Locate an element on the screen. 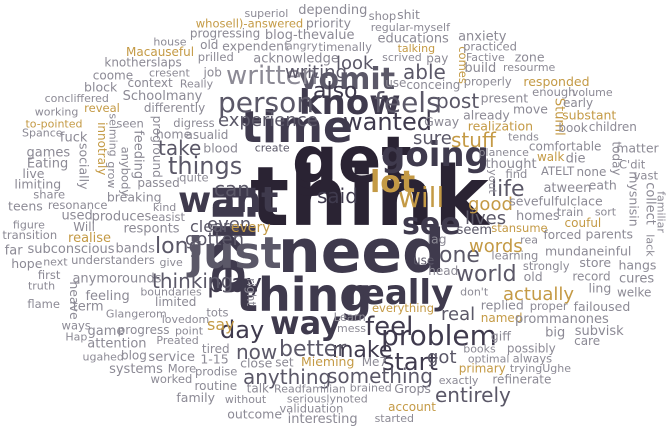 This screenshot has height=429, width=668. cloud-word-subvisk: subvisk is located at coordinates (599, 331).